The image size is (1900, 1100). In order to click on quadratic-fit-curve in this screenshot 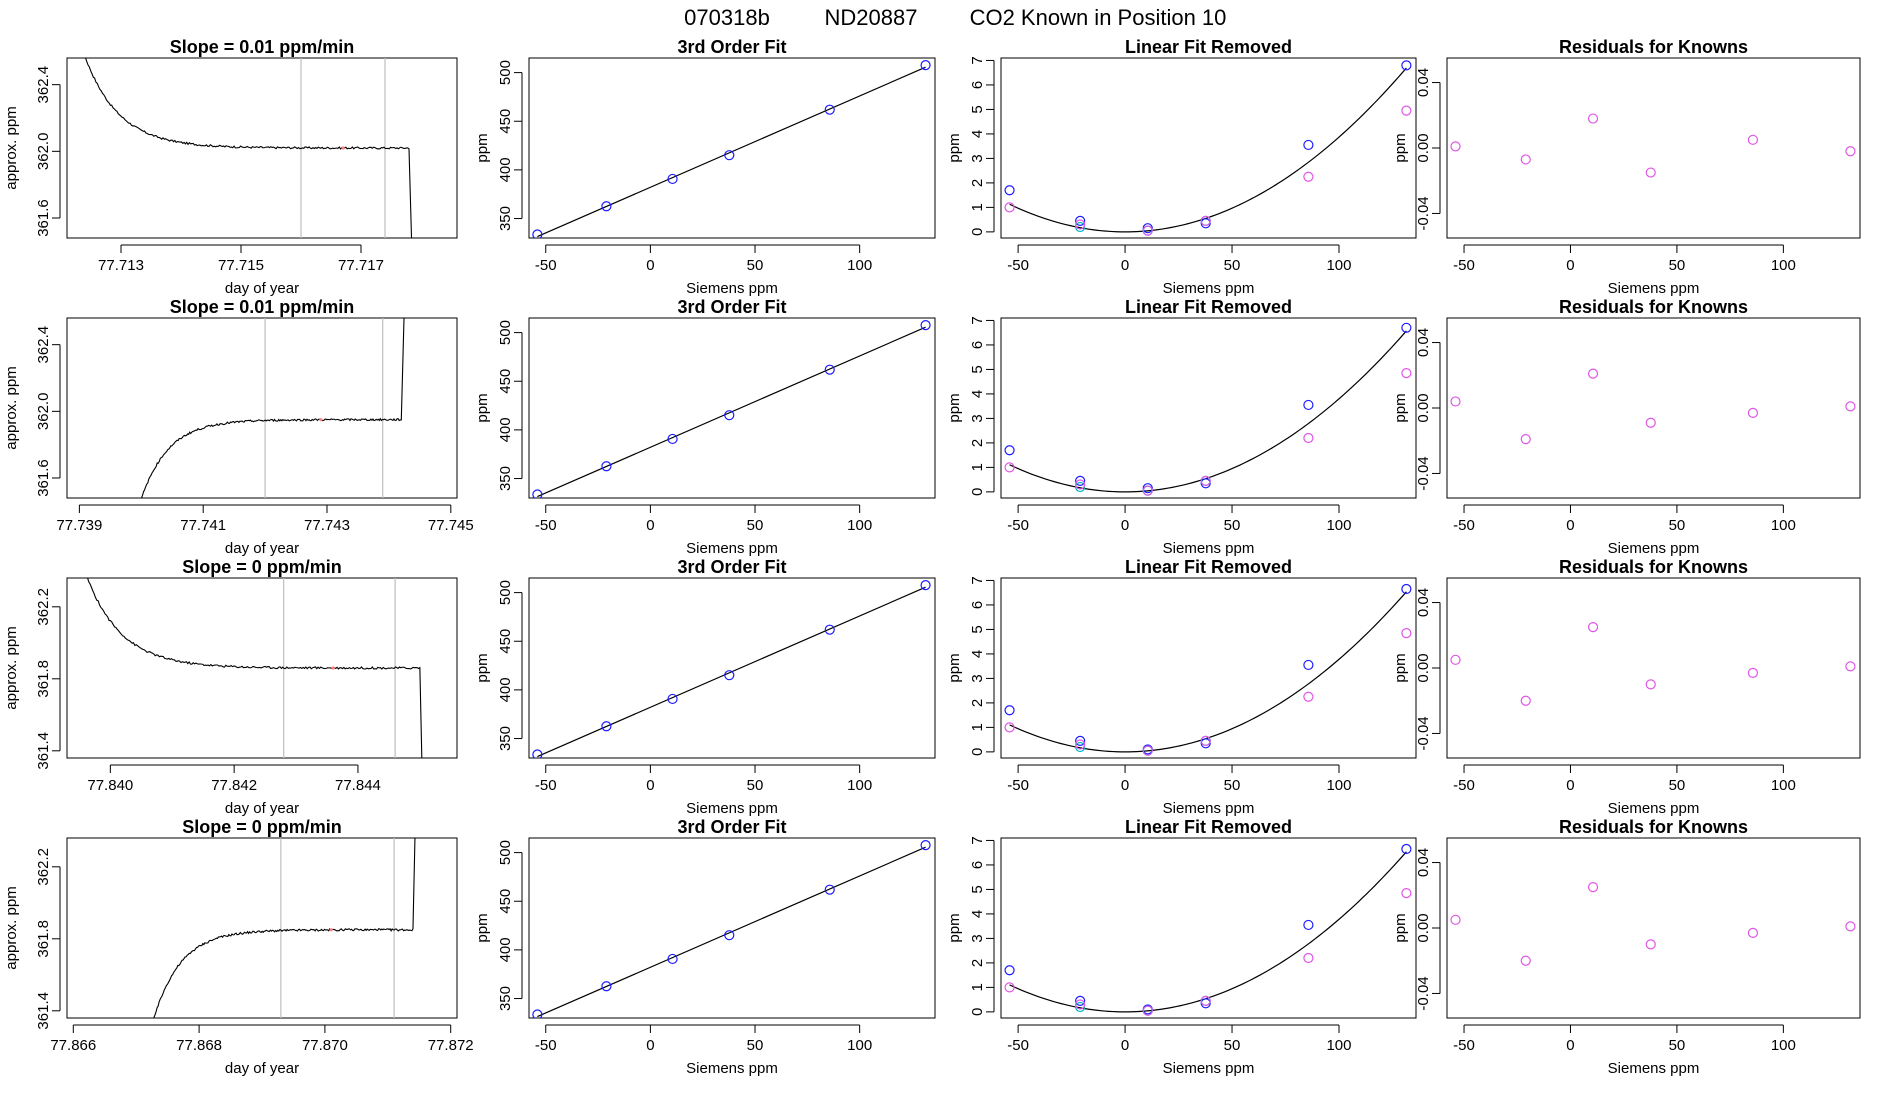, I will do `click(1208, 932)`.